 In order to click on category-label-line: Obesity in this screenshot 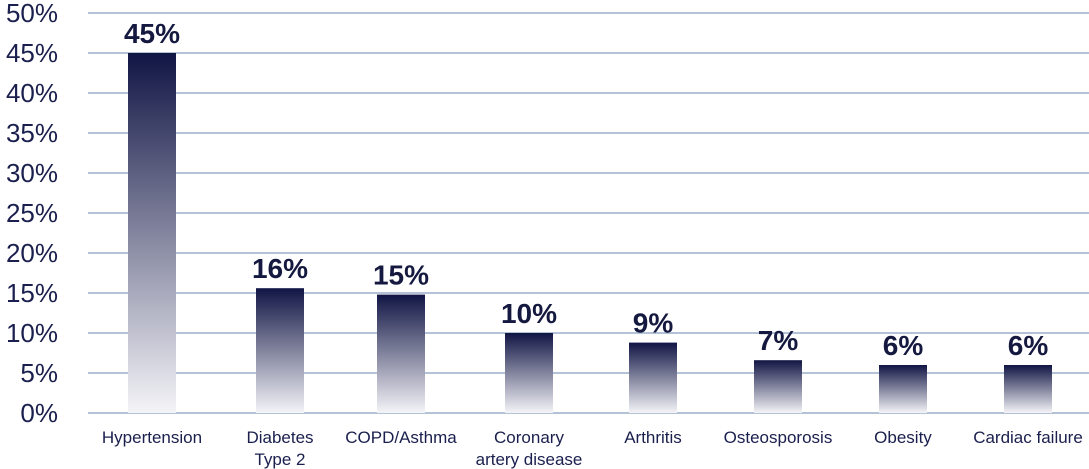, I will do `click(903, 437)`.